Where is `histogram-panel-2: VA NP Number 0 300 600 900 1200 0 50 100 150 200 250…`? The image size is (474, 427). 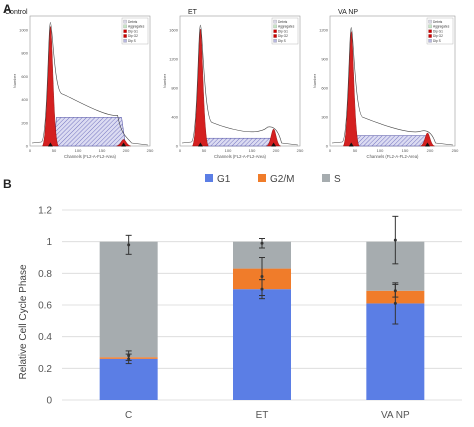 histogram-panel-2: VA NP Number 0 300 600 900 1200 0 50 100 150 200 250… is located at coordinates (385, 84).